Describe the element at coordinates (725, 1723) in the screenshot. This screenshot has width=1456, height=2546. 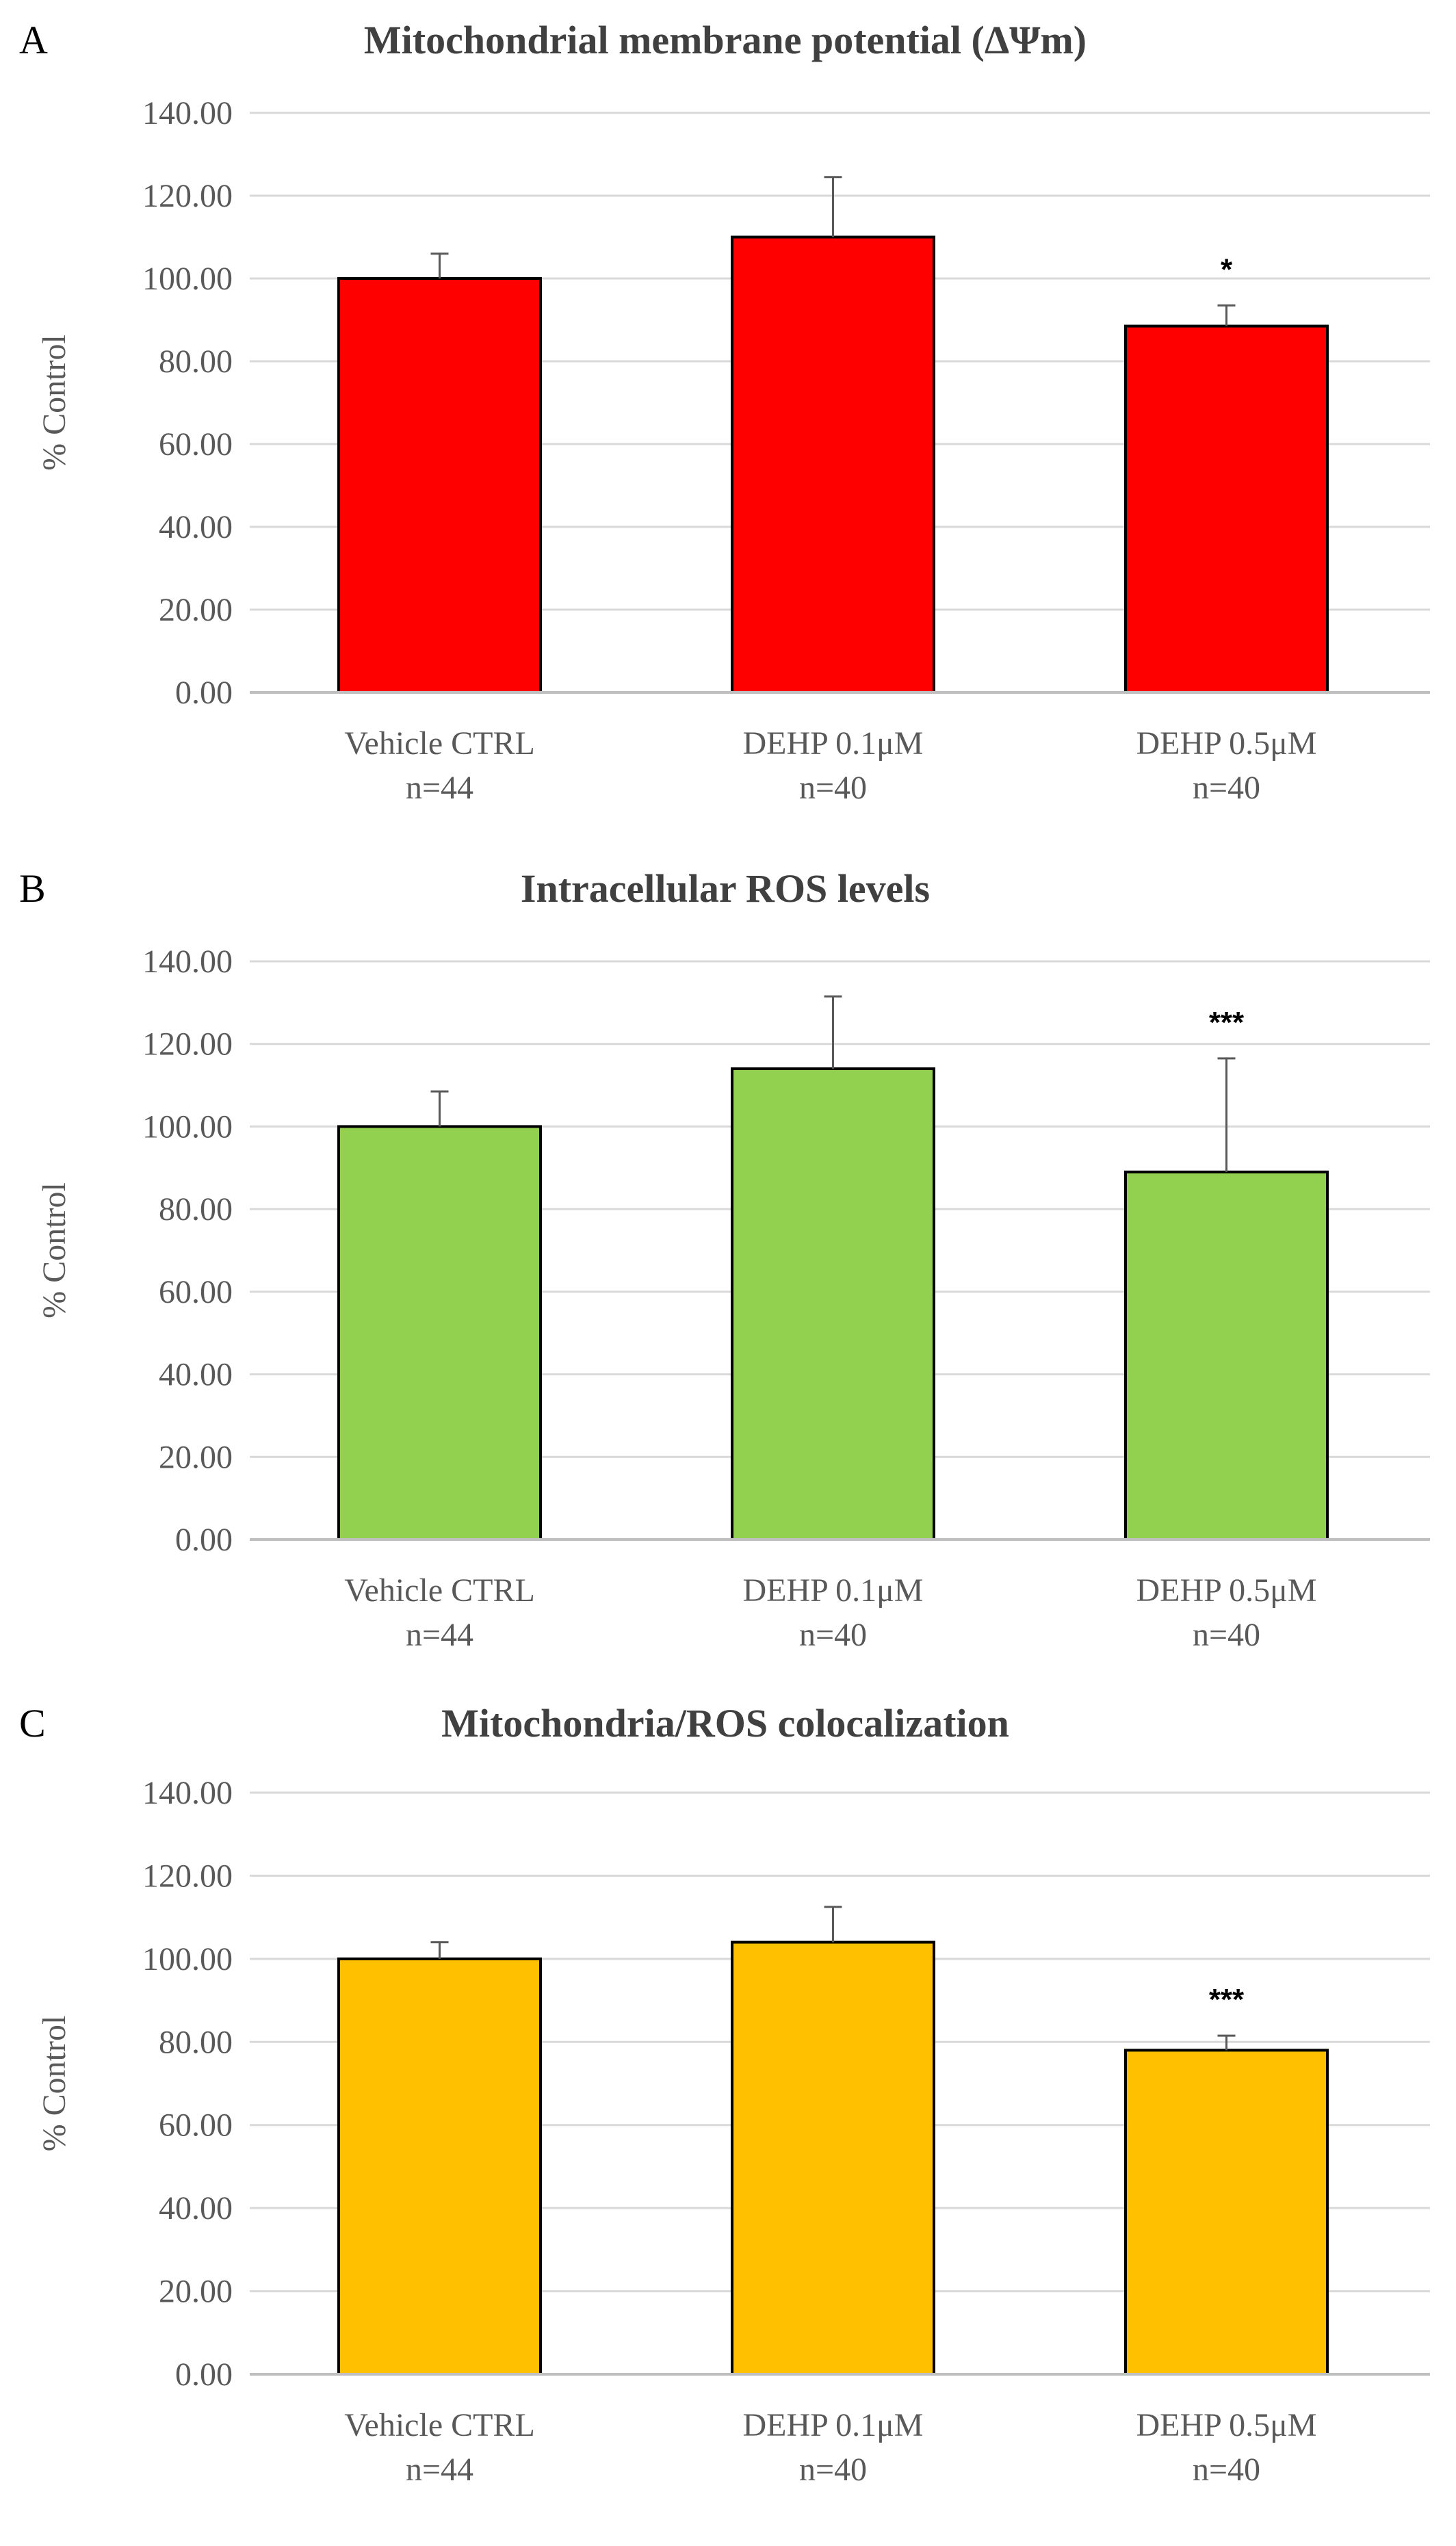
I see `chart-title: Mitochondria/ROS colocalization` at that location.